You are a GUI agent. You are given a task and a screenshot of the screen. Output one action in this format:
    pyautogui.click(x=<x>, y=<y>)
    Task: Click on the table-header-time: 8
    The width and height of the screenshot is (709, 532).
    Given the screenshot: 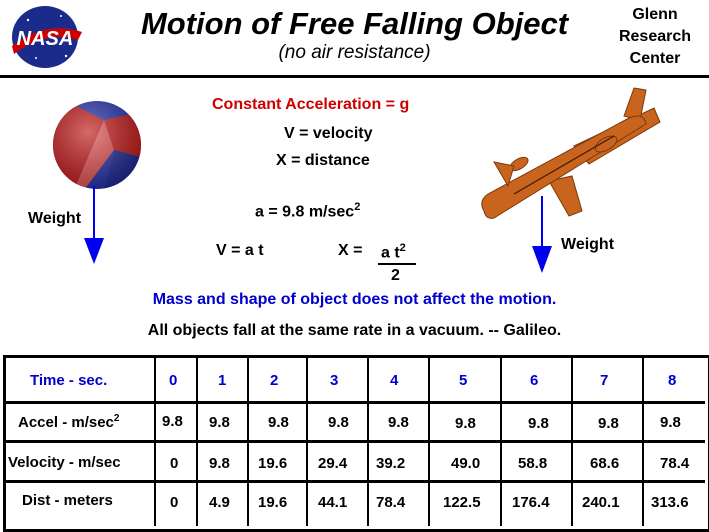 What is the action you would take?
    pyautogui.click(x=672, y=380)
    